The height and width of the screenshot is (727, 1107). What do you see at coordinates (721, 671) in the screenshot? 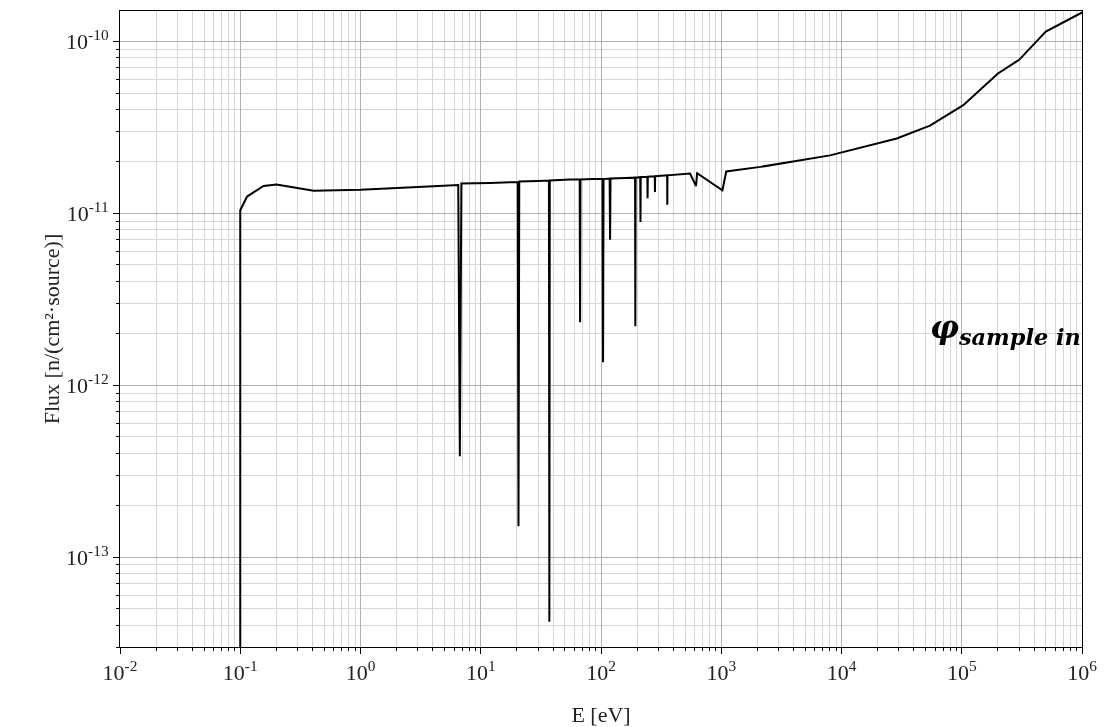
I see `x-tick-label: 10$^{3}$` at bounding box center [721, 671].